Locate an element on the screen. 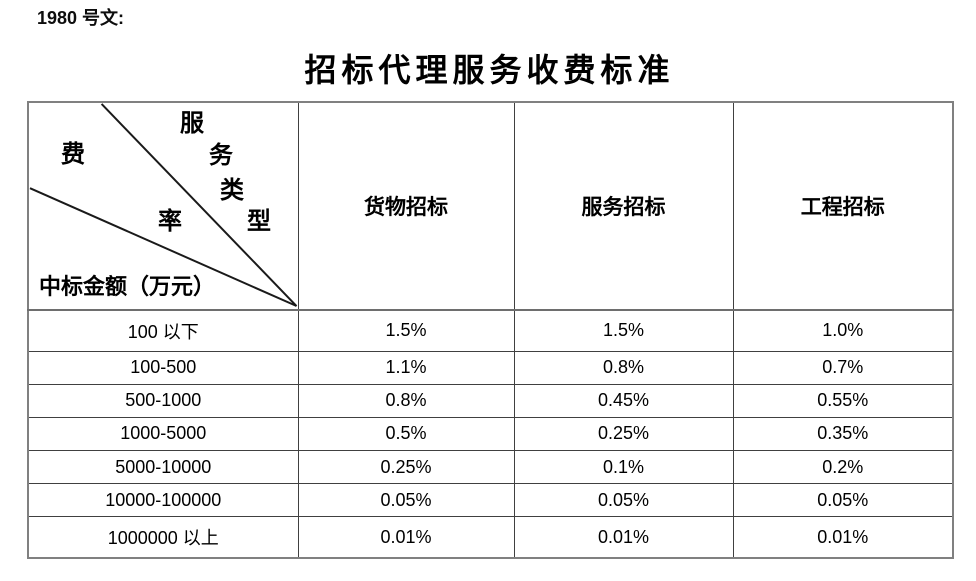 Image resolution: width=976 pixels, height=581 pixels. goods-rate-cell: 0.01% is located at coordinates (406, 537).